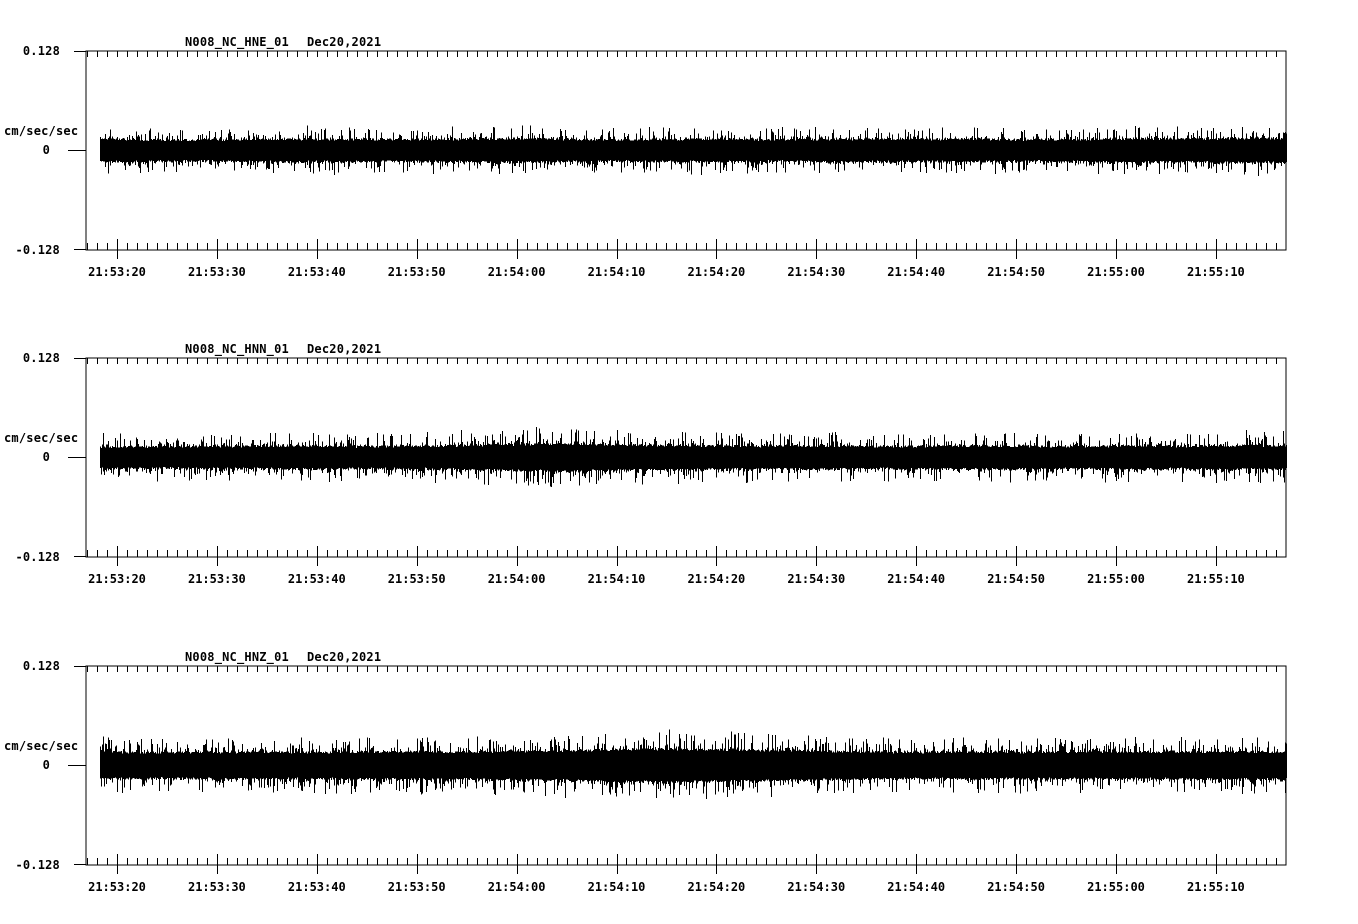 The image size is (1358, 924). Describe the element at coordinates (237, 42) in the screenshot. I see `panel-title: N008_NC_HNE_01` at that location.